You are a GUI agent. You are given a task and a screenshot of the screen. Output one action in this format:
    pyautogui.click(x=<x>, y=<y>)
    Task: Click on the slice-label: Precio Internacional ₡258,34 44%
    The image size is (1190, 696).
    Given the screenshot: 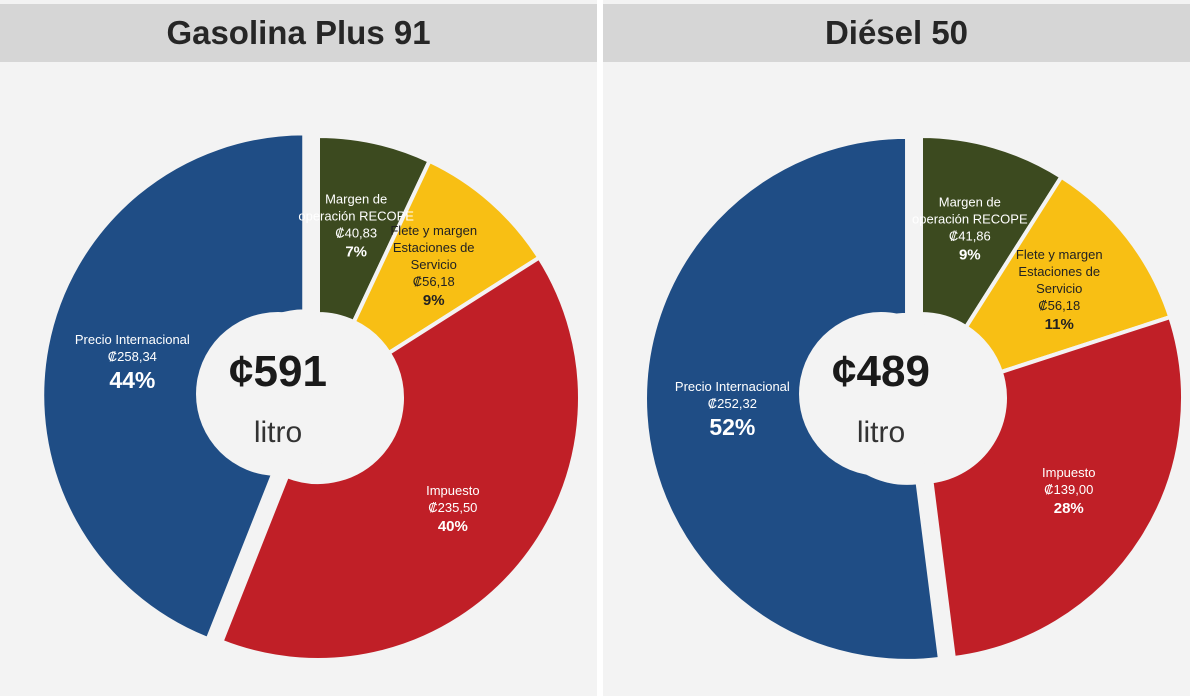 What is the action you would take?
    pyautogui.click(x=132, y=363)
    